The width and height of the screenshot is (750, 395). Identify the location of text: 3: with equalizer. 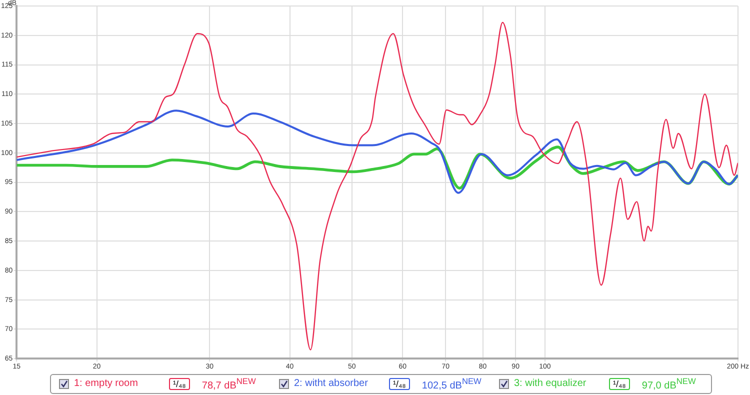
(551, 384).